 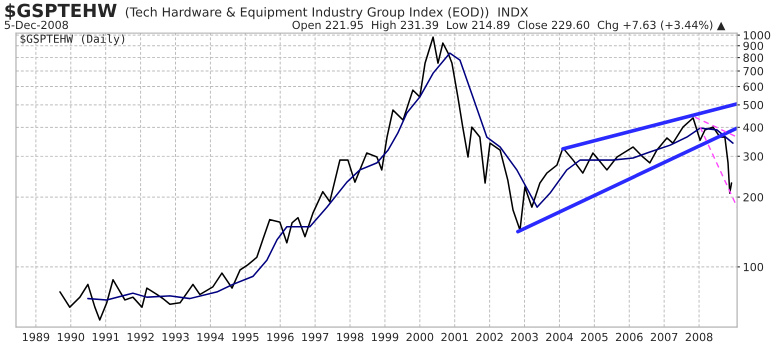 What do you see at coordinates (753, 86) in the screenshot?
I see `y-tick-label: 600` at bounding box center [753, 86].